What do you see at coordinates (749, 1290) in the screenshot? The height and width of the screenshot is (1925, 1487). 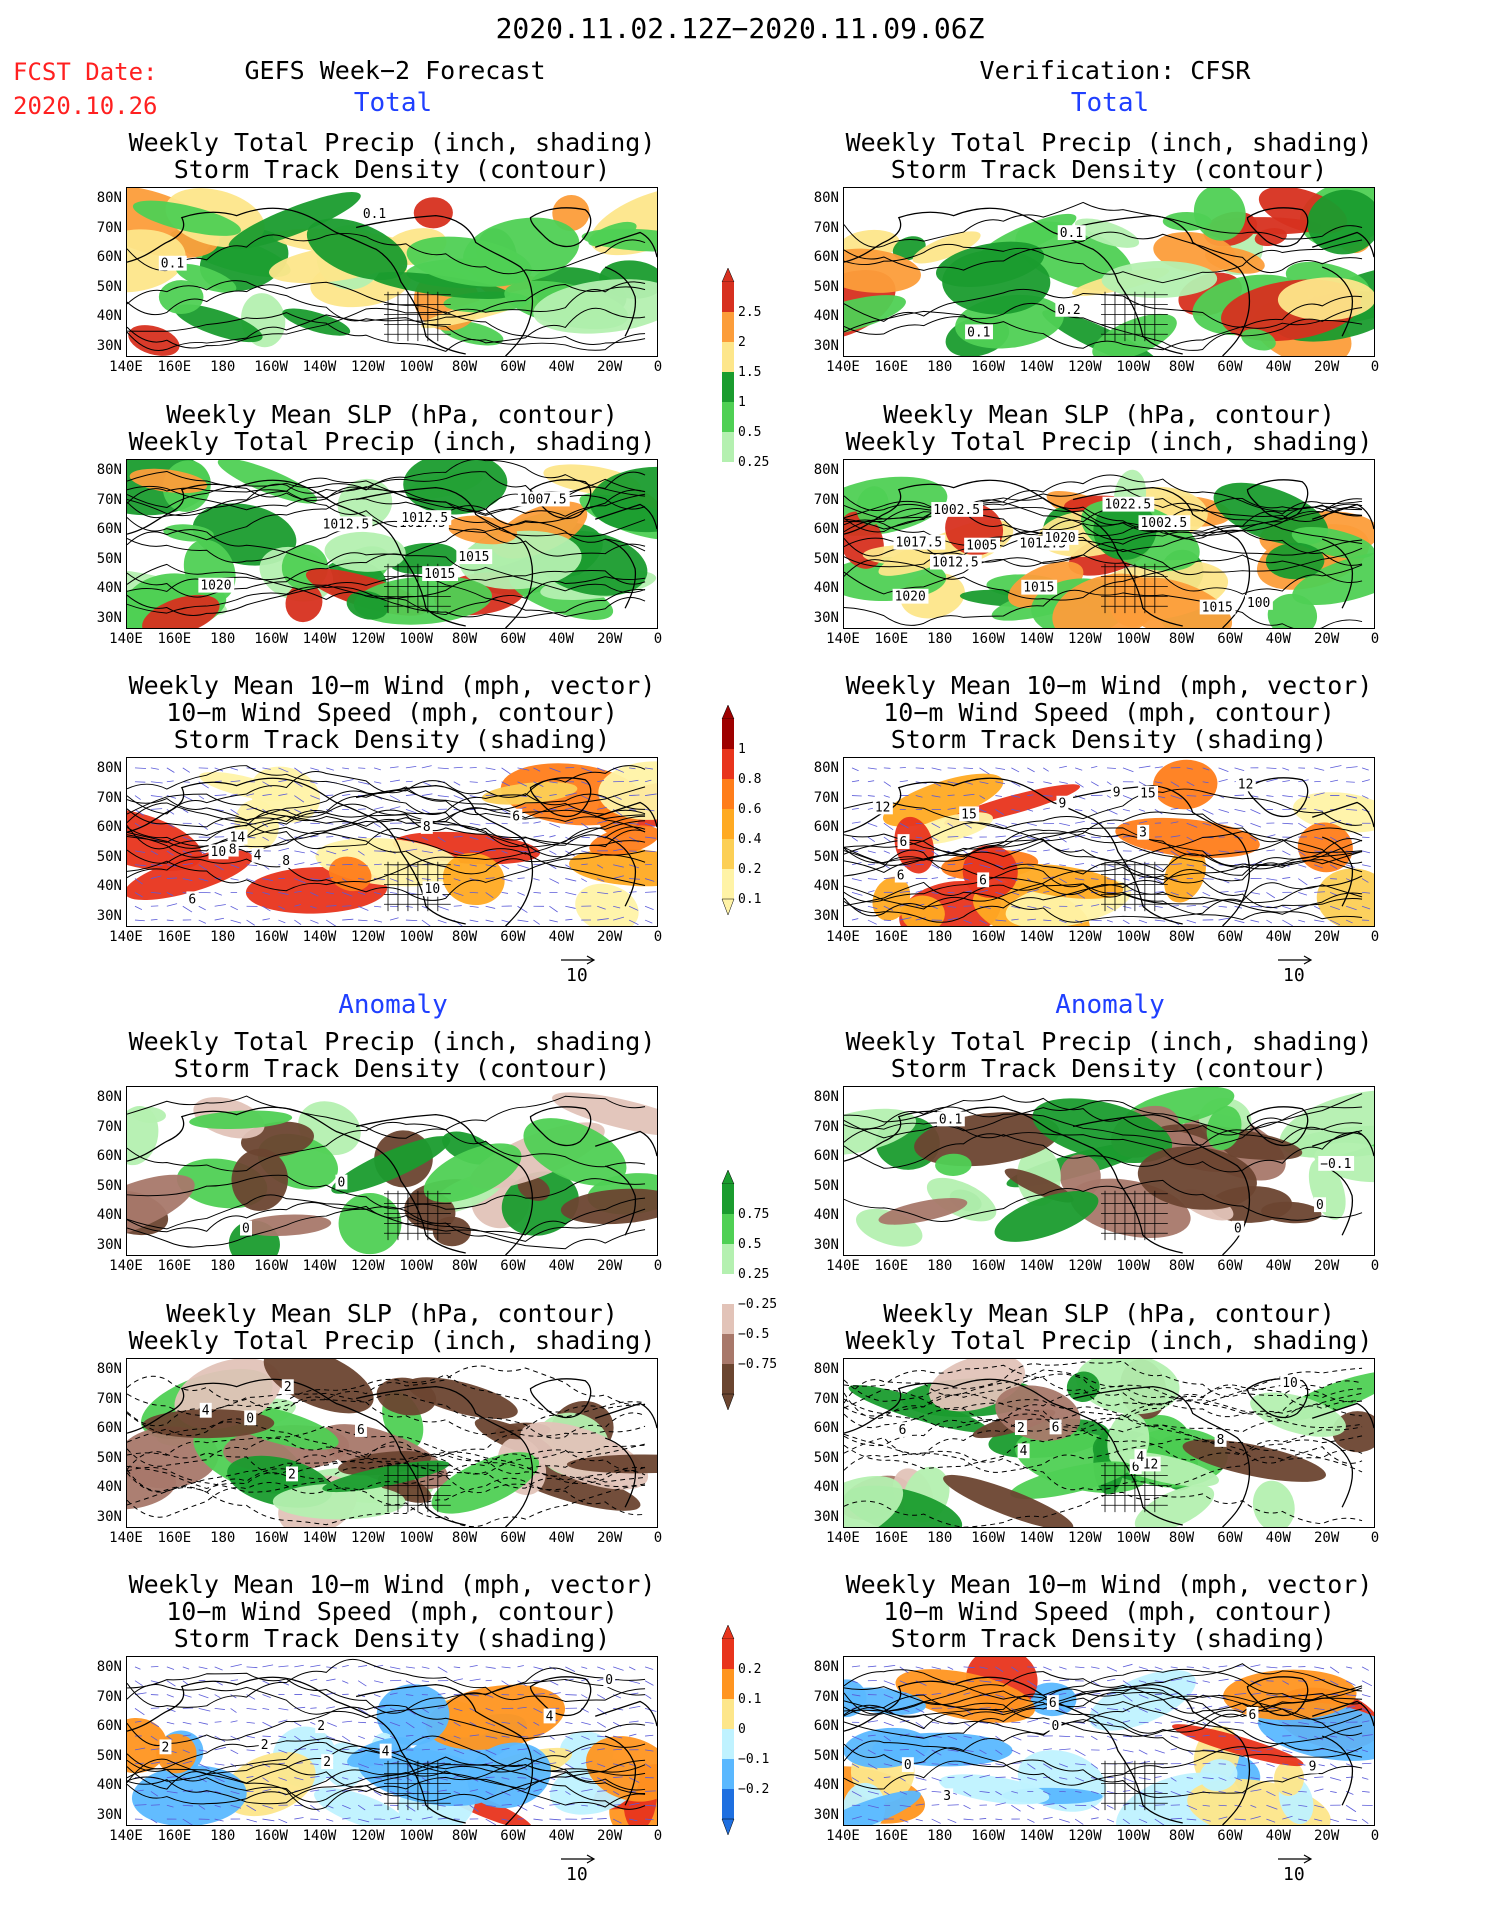 I see `colorbar-precip-anom: 0.75 0.5 0.25 −0.25 −0.5 −0.75` at bounding box center [749, 1290].